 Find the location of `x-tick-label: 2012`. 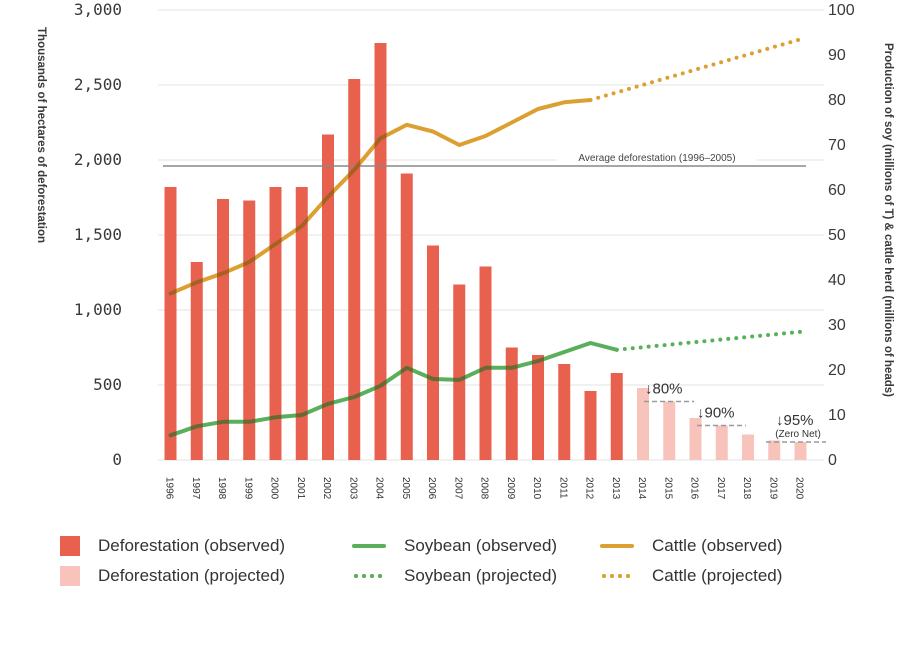

x-tick-label: 2012 is located at coordinates (589, 488).